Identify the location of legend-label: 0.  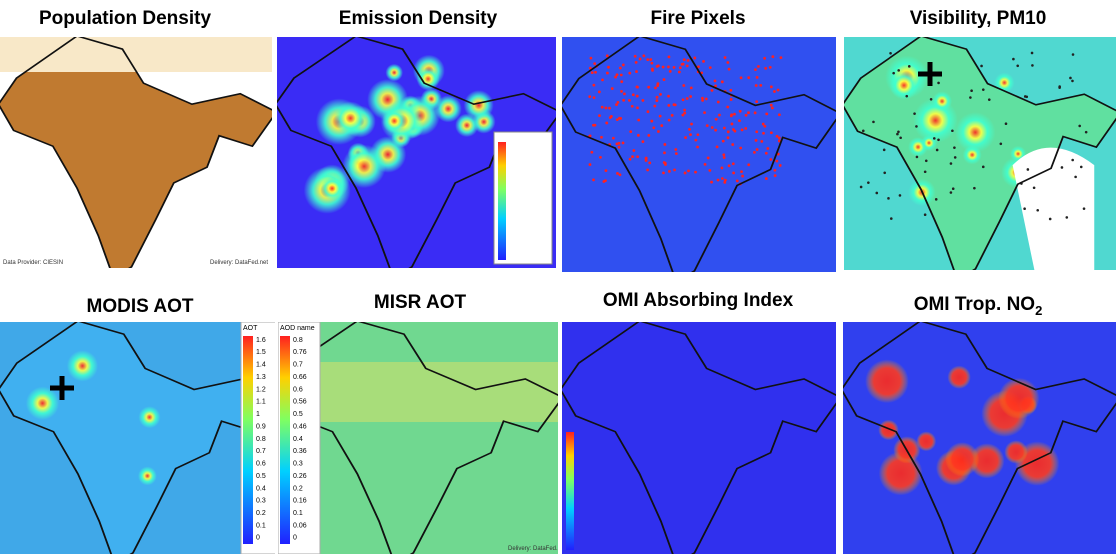
(258, 538).